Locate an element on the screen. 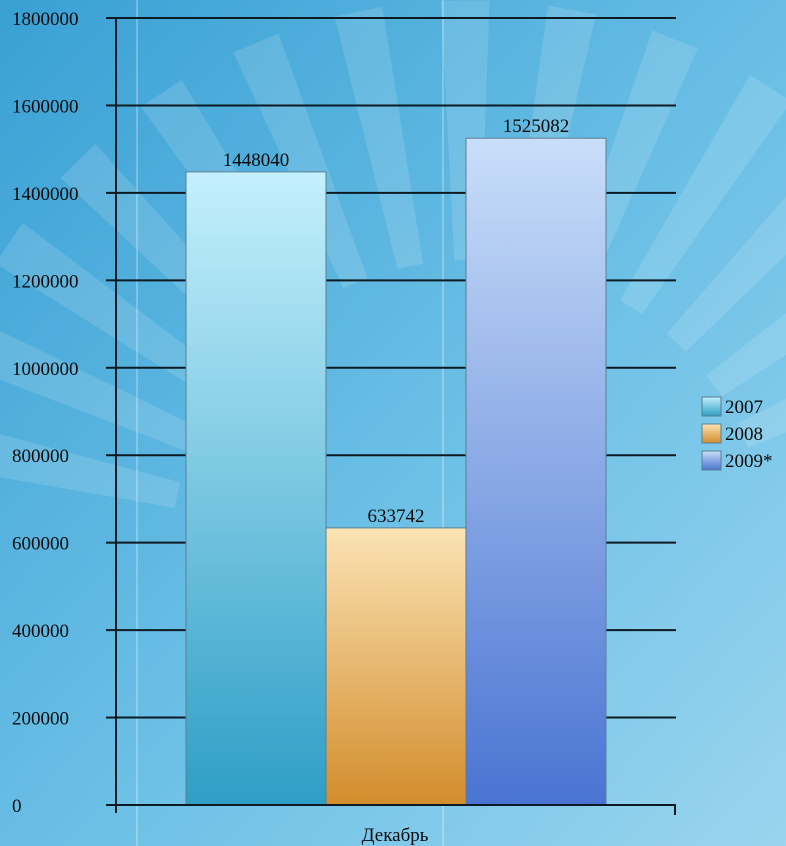  bar-2007 is located at coordinates (256, 488).